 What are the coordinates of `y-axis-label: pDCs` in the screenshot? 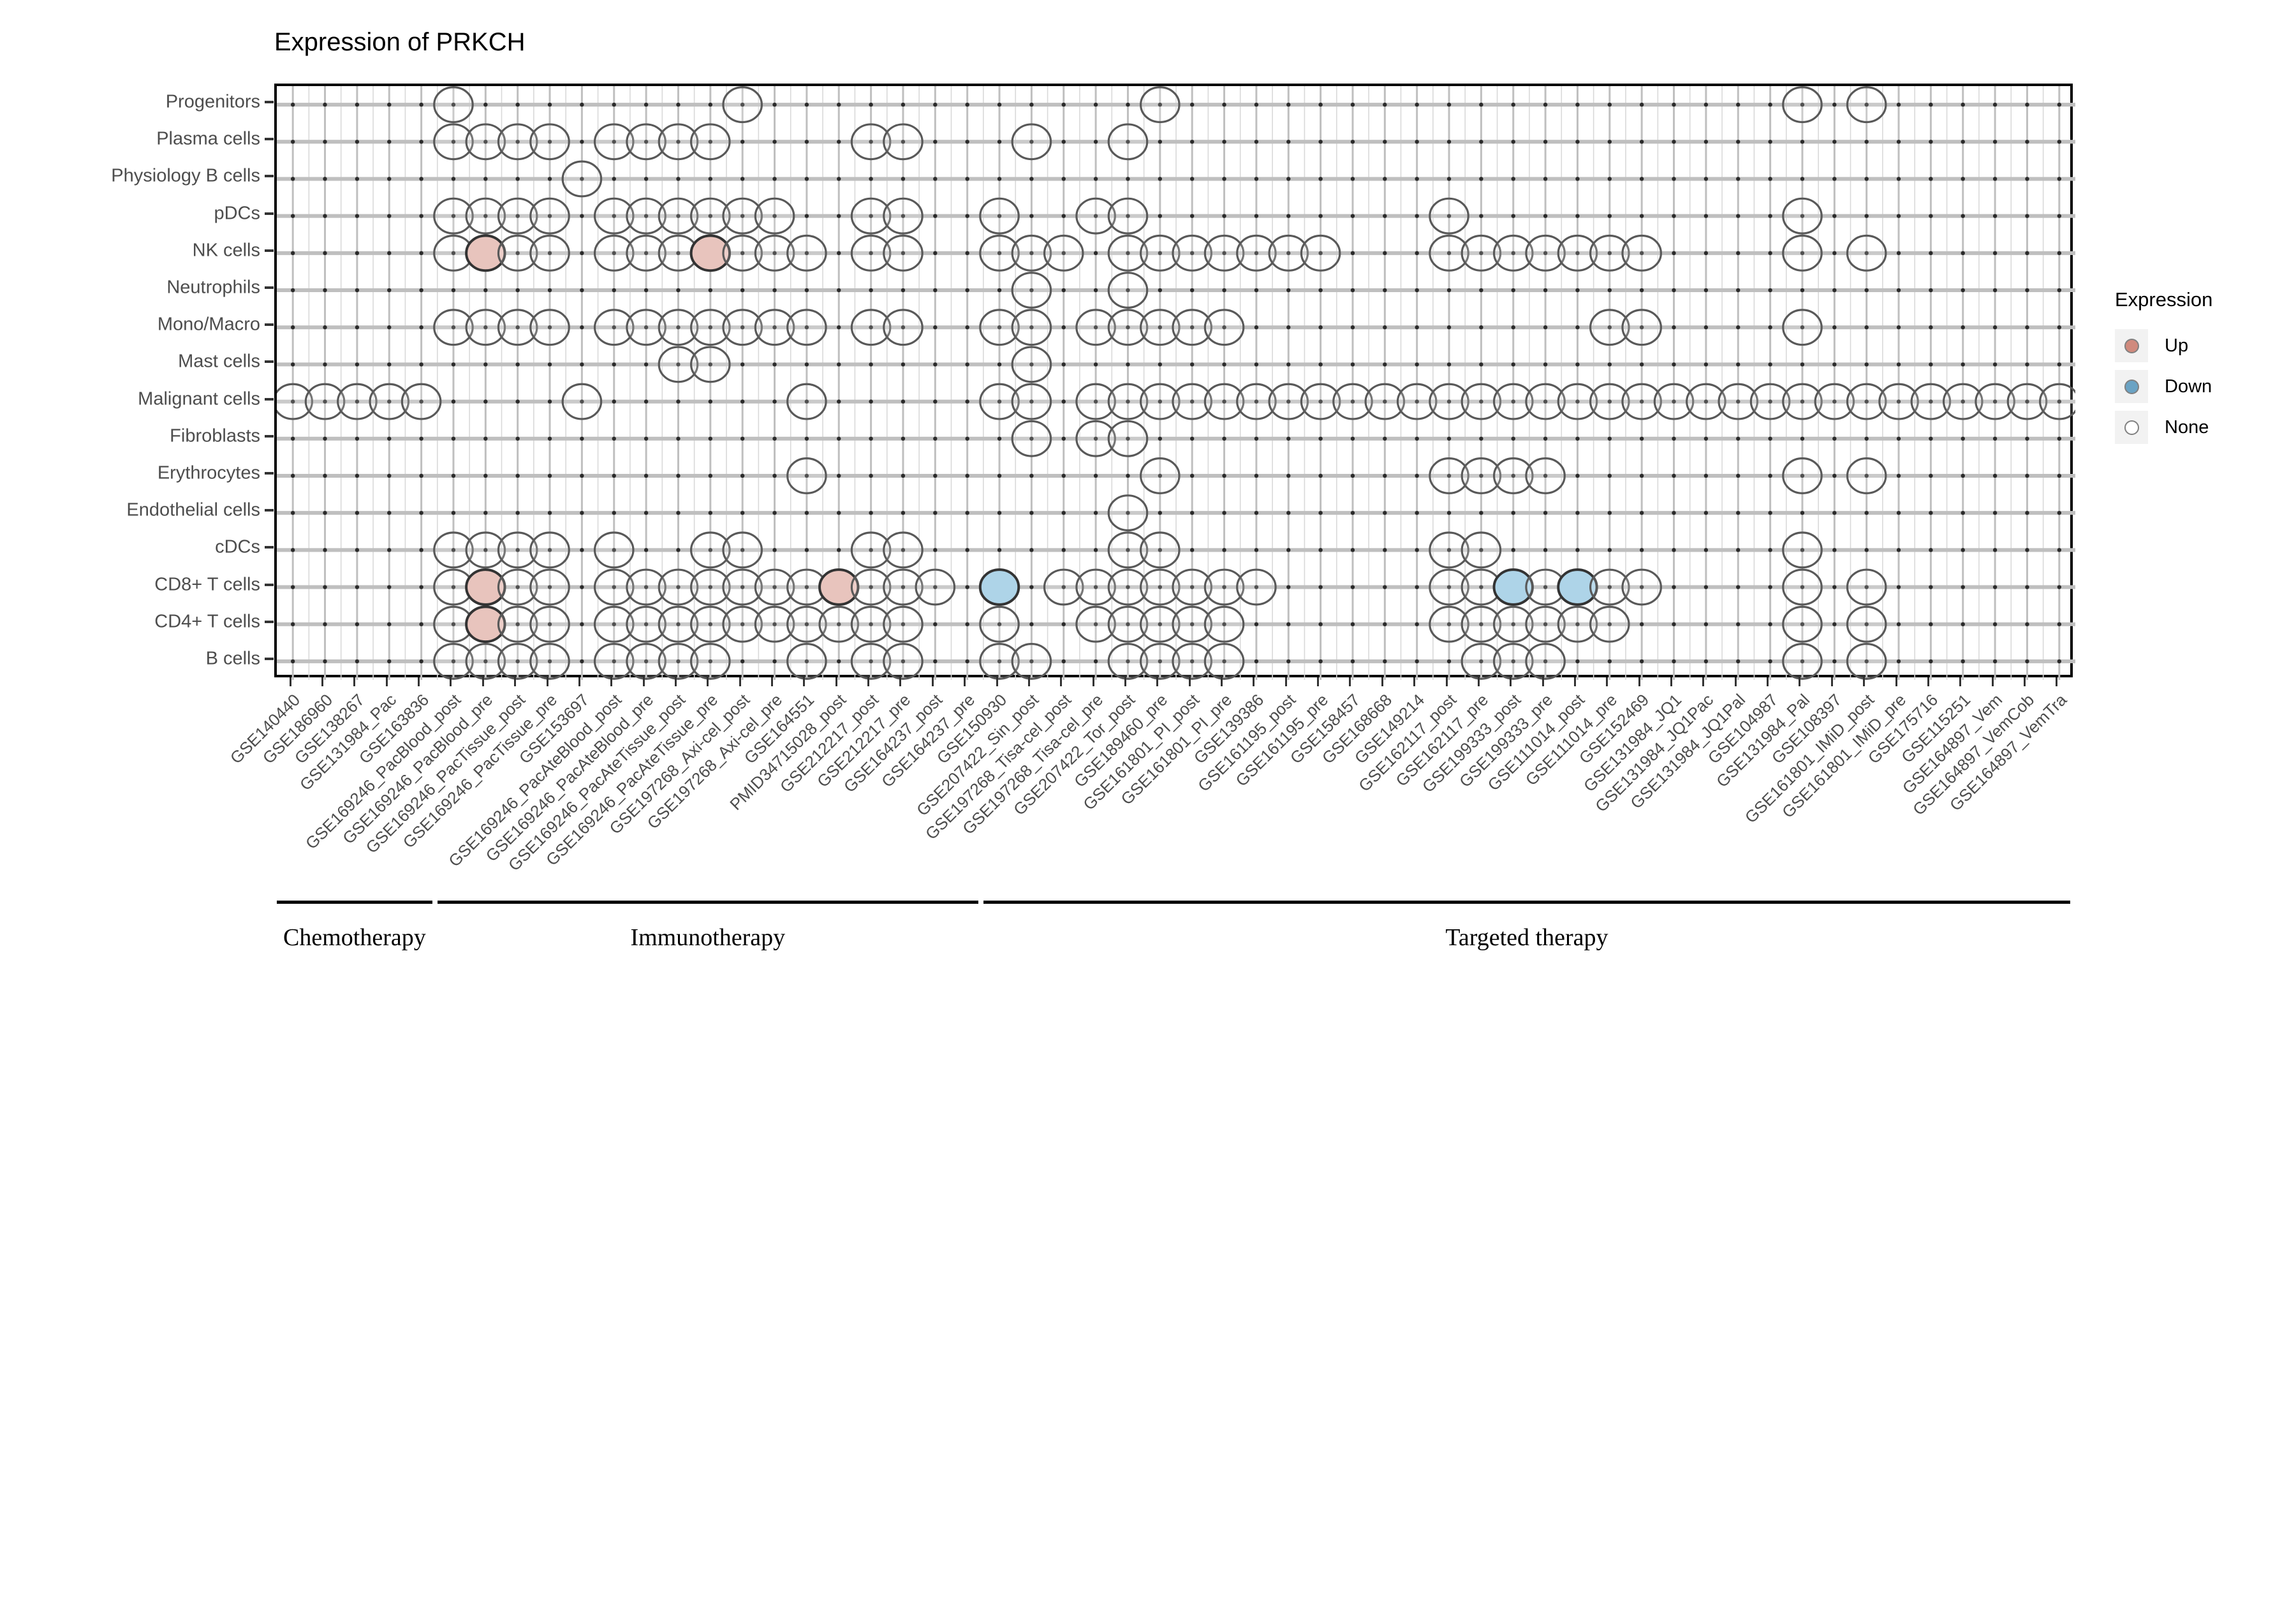 It's located at (237, 213).